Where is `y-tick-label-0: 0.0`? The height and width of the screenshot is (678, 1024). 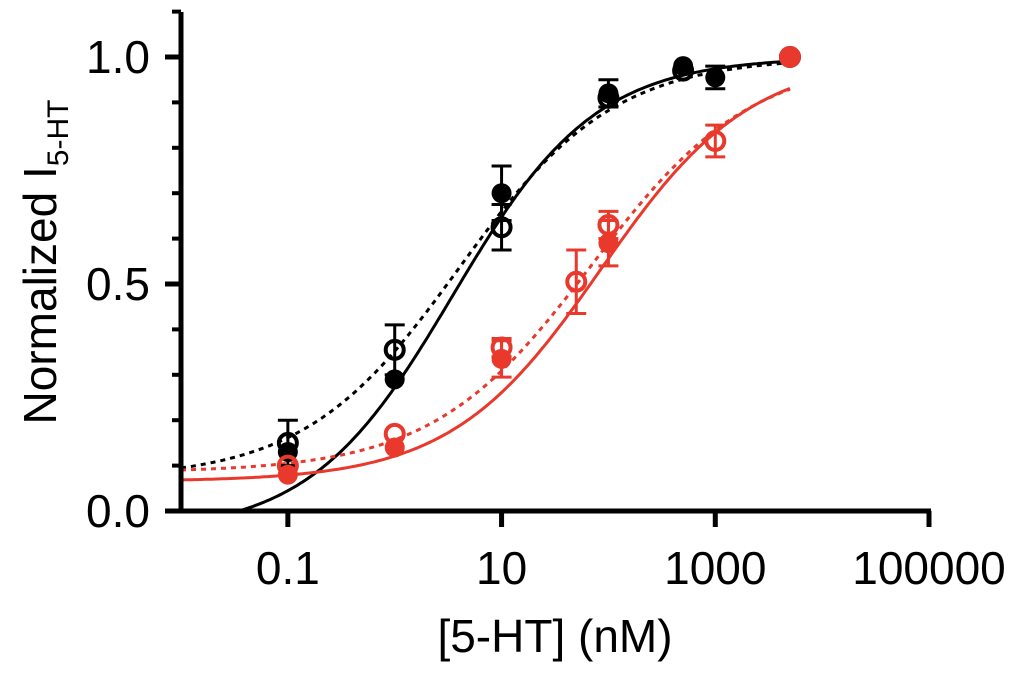 y-tick-label-0: 0.0 is located at coordinates (118, 511).